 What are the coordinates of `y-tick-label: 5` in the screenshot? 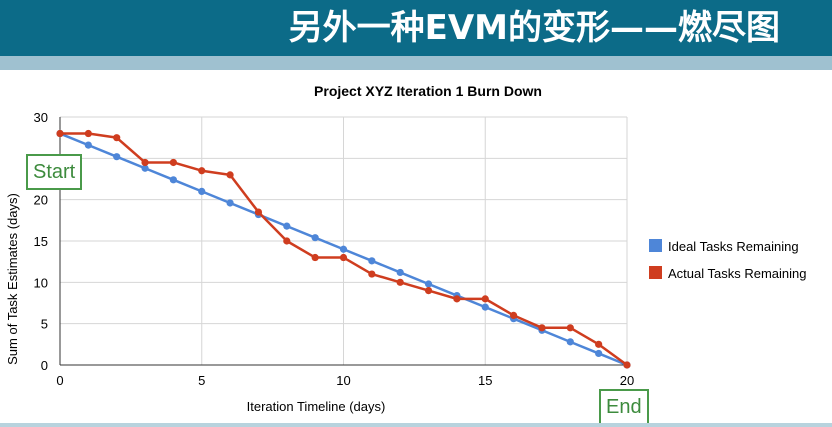 It's located at (44, 324).